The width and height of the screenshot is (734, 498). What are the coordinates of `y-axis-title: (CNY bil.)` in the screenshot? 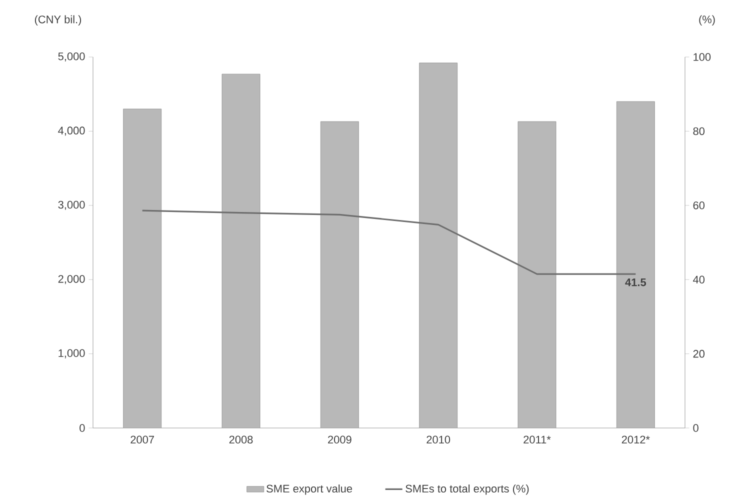 It's located at (58, 20).